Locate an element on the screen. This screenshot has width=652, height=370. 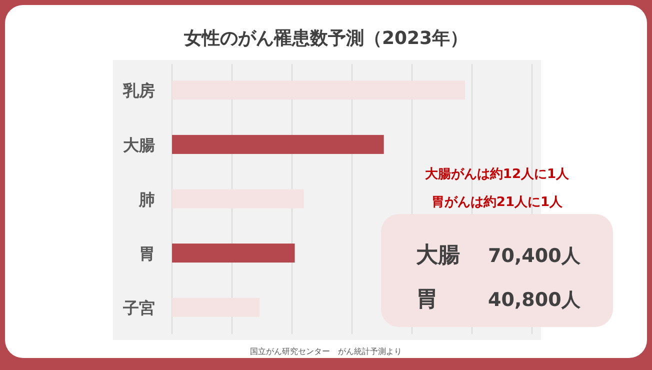
annotation: 大腸 is located at coordinates (438, 255).